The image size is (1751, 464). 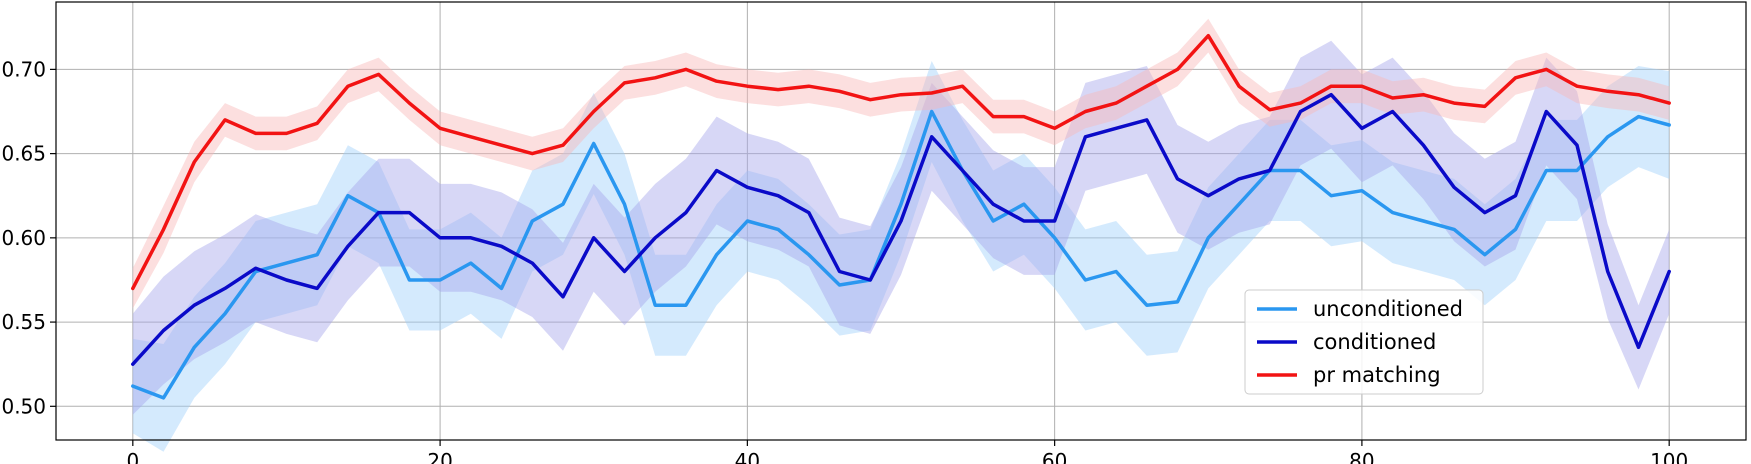 What do you see at coordinates (1377, 375) in the screenshot?
I see `legend-label: pr matching` at bounding box center [1377, 375].